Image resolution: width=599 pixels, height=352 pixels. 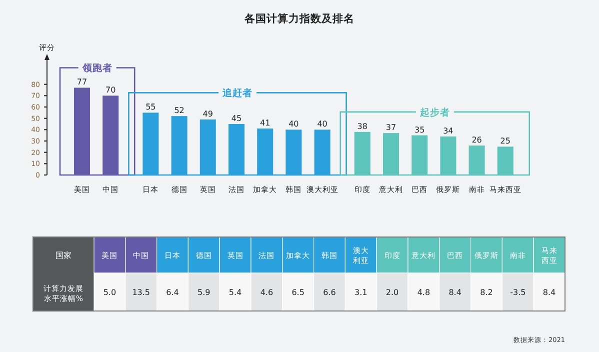 I want to click on data-label: 13.5, so click(x=141, y=292).